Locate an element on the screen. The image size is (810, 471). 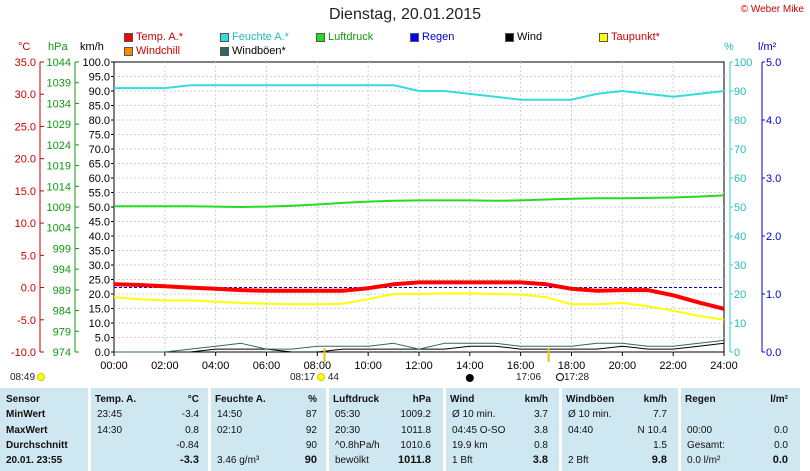
sunrise-icon is located at coordinates (321, 377).